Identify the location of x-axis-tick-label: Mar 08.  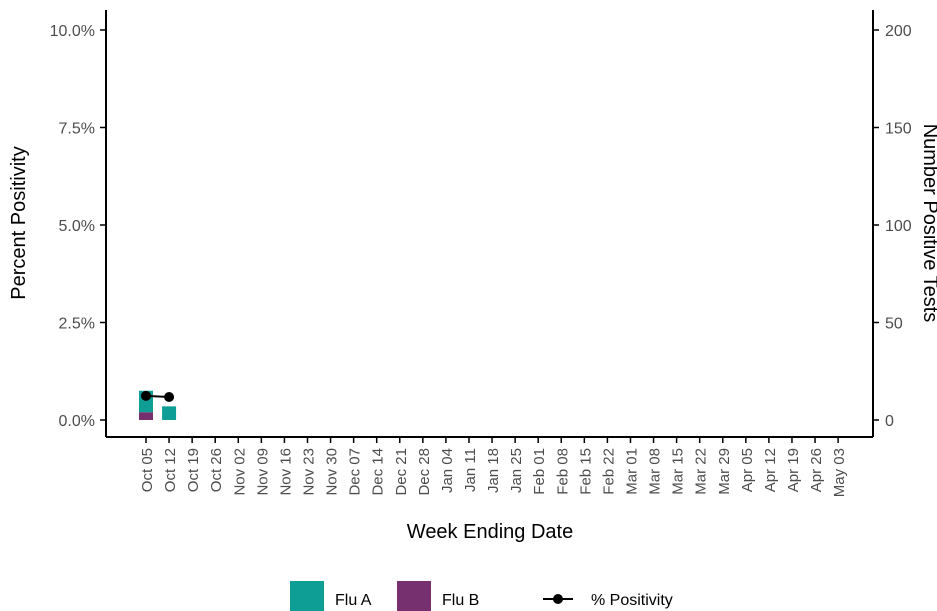
(655, 471).